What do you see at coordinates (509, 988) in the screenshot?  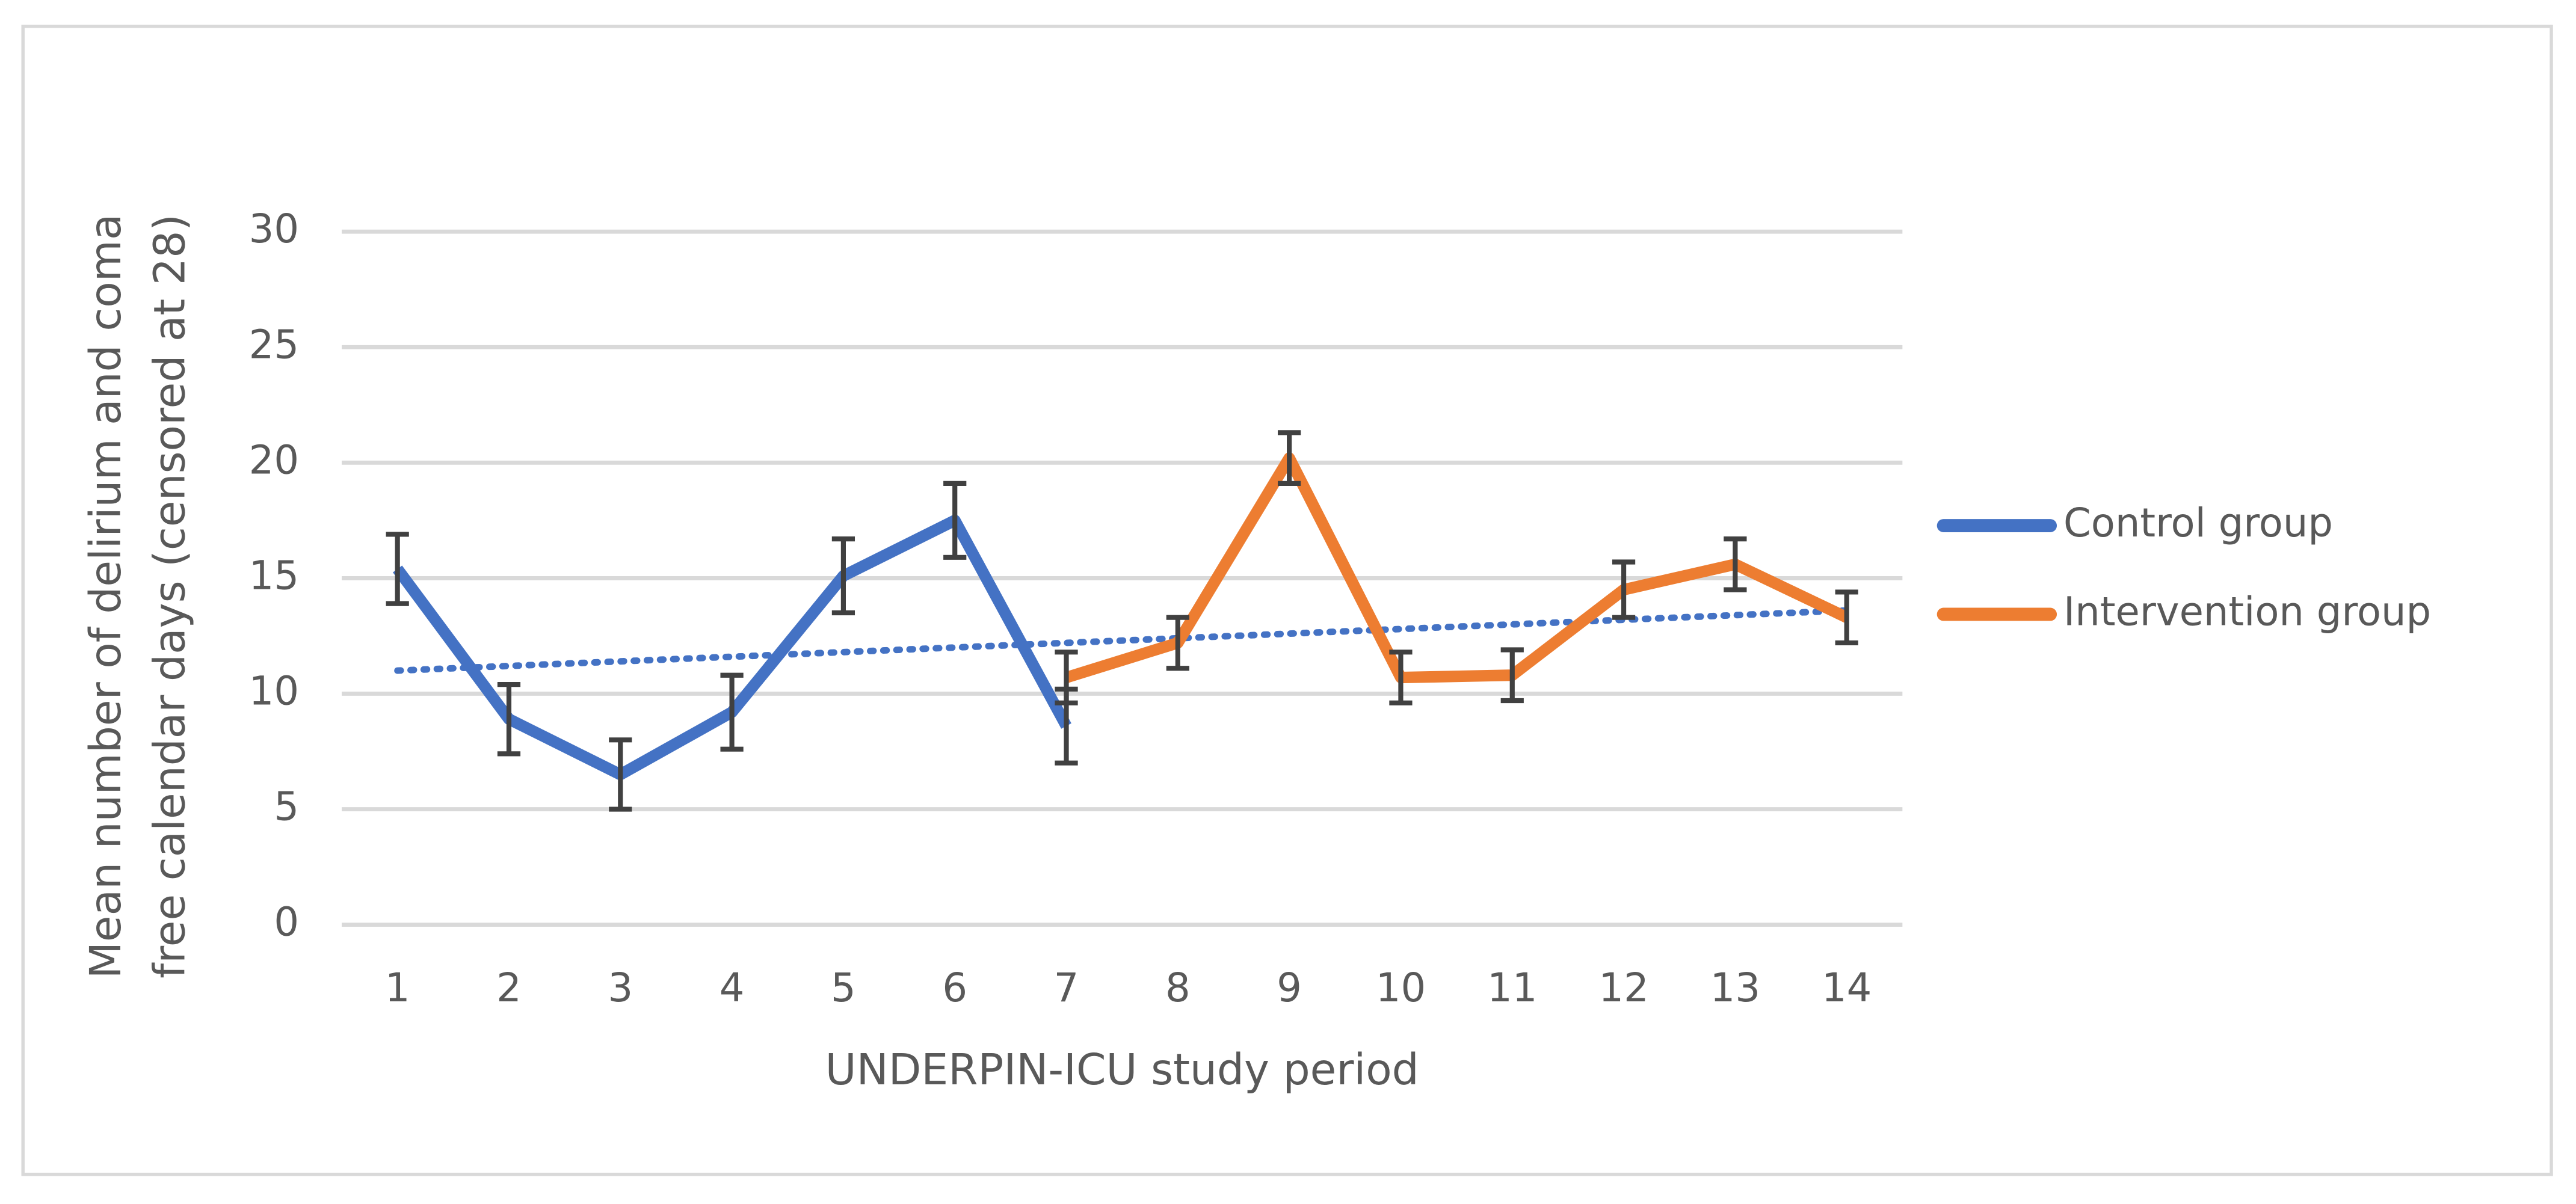 I see `x-tick-label: 2` at bounding box center [509, 988].